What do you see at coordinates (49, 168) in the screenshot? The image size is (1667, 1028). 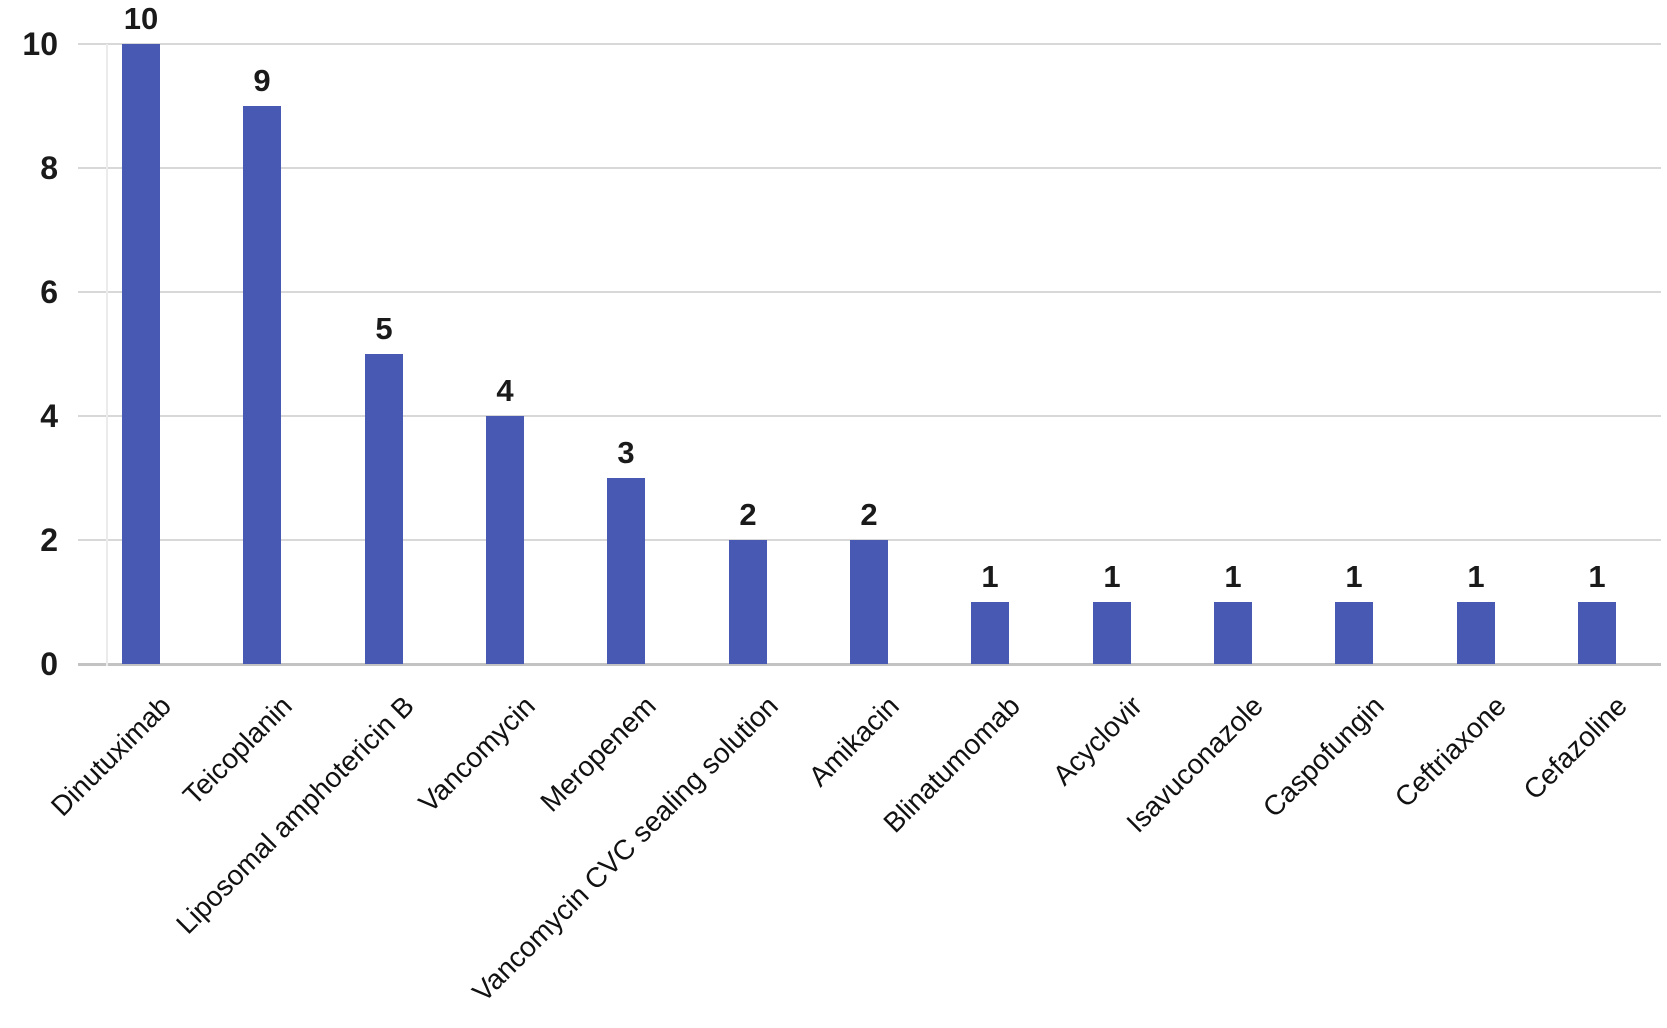 I see `y-axis-tick-label: 8` at bounding box center [49, 168].